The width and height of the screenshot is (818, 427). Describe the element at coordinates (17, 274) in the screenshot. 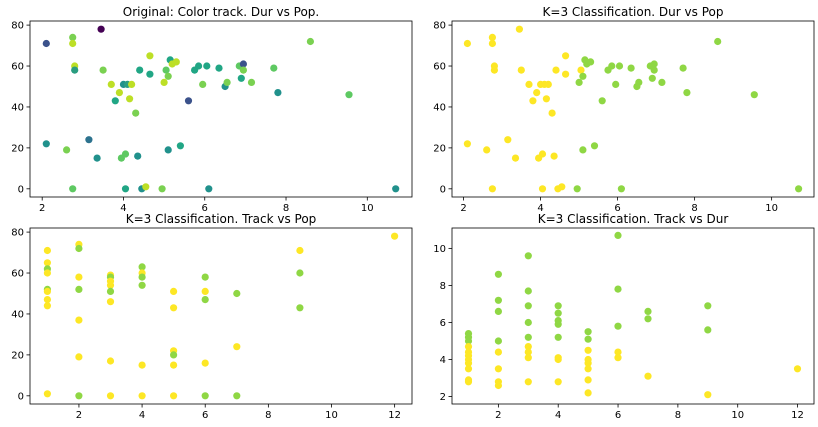

I see `y-tick-label: 60` at that location.